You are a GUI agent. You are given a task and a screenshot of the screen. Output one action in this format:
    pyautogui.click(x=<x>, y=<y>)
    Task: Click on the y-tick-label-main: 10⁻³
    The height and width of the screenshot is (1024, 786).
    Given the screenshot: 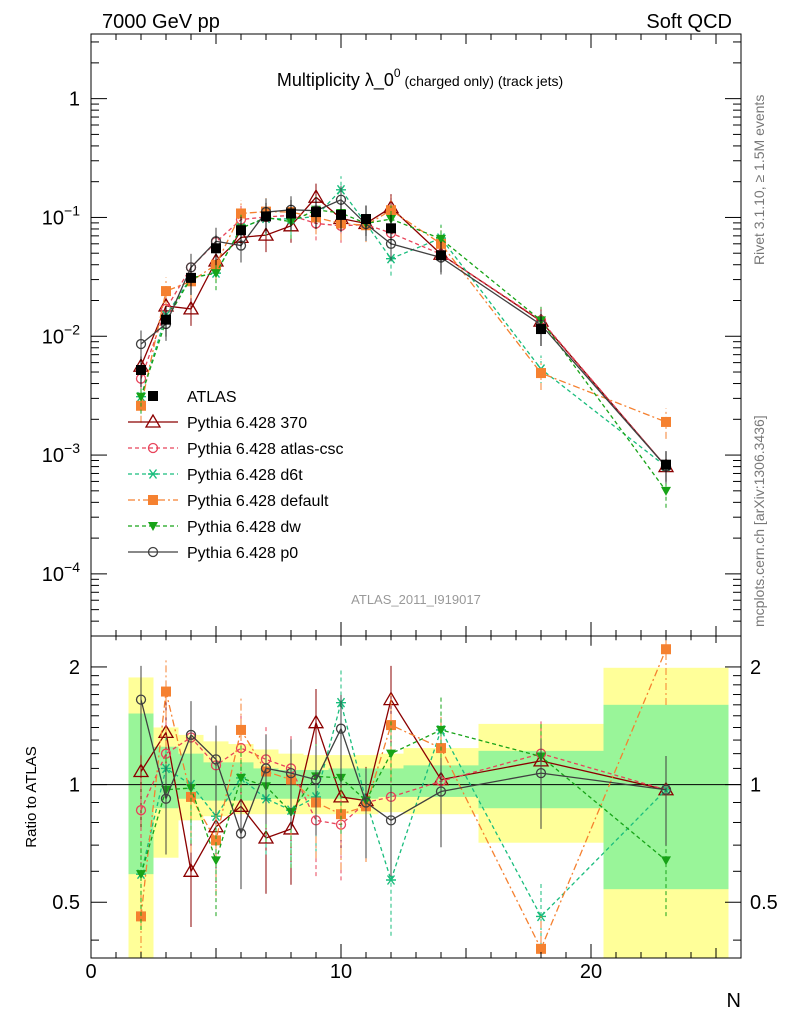 What is the action you would take?
    pyautogui.click(x=61, y=453)
    